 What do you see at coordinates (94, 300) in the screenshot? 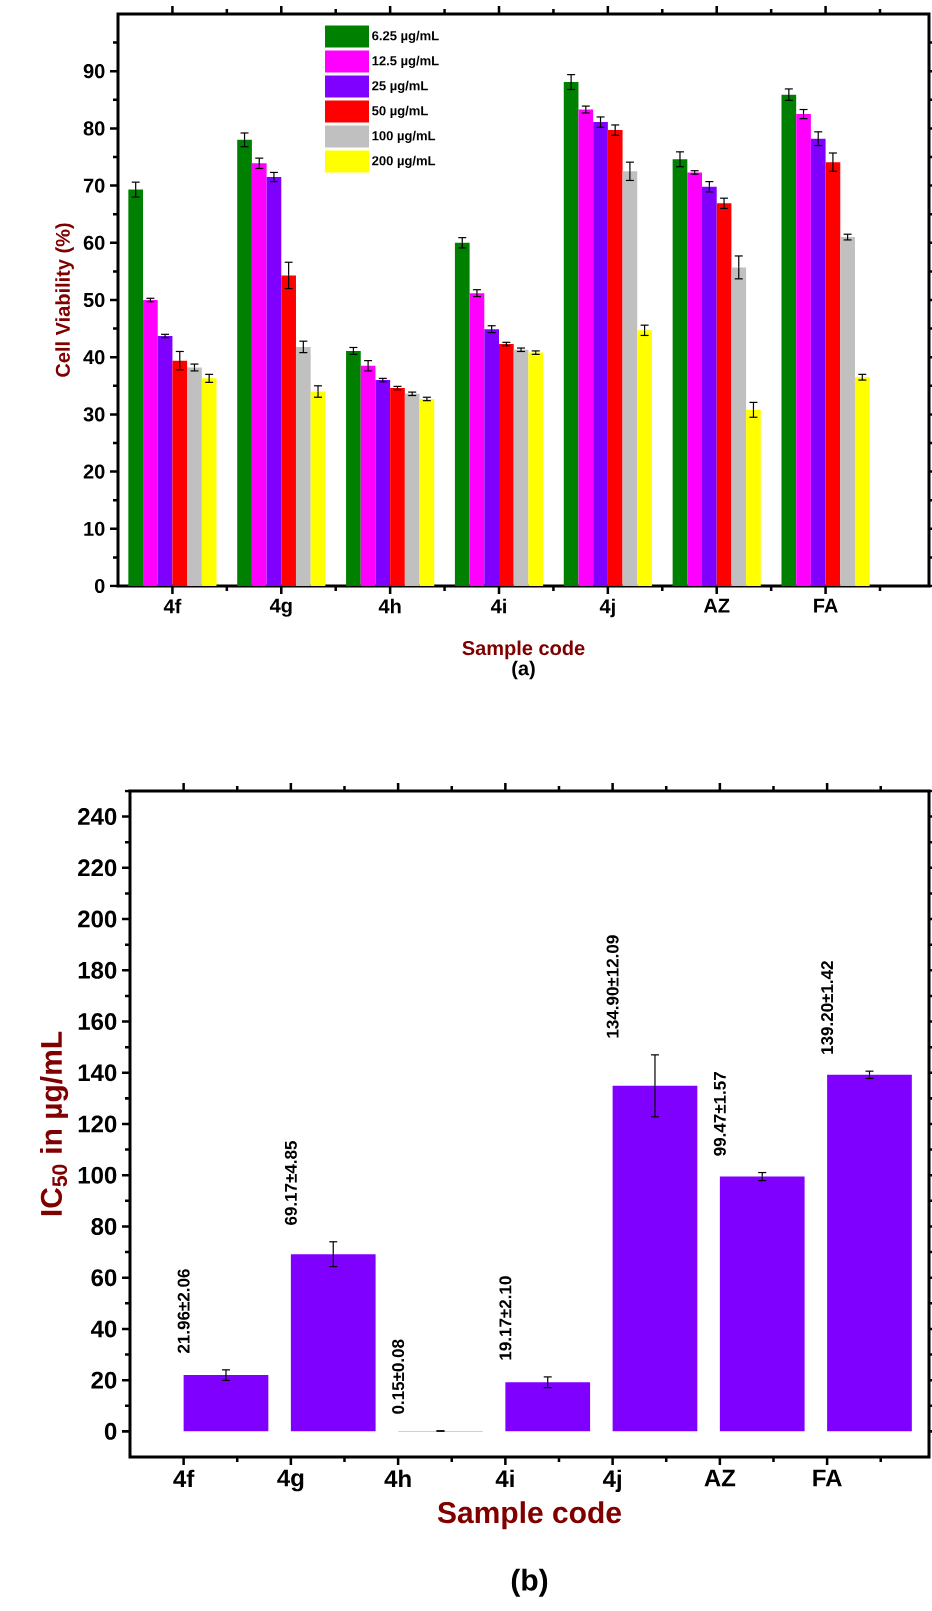
I see `y-tick-label: 50` at bounding box center [94, 300].